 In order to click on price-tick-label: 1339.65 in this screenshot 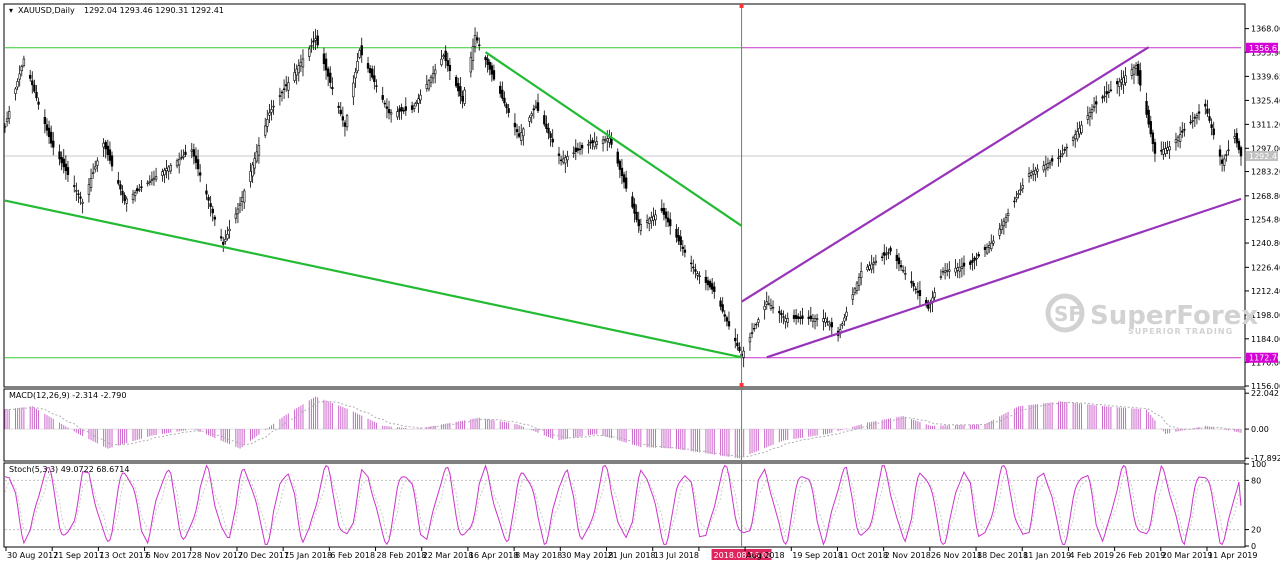, I will do `click(1265, 76)`.